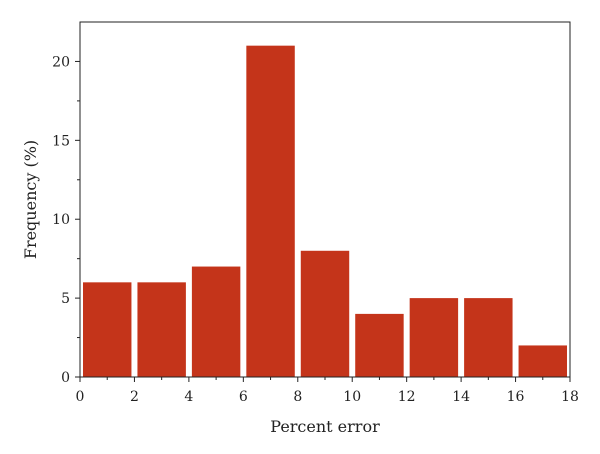 This screenshot has height=454, width=600. What do you see at coordinates (65, 299) in the screenshot?
I see `y-tick-label: 5` at bounding box center [65, 299].